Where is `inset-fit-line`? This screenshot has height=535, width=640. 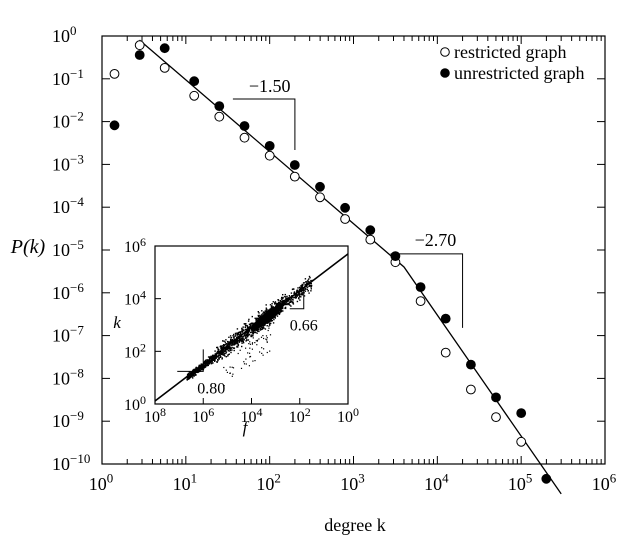
inset-fit-line is located at coordinates (251, 327).